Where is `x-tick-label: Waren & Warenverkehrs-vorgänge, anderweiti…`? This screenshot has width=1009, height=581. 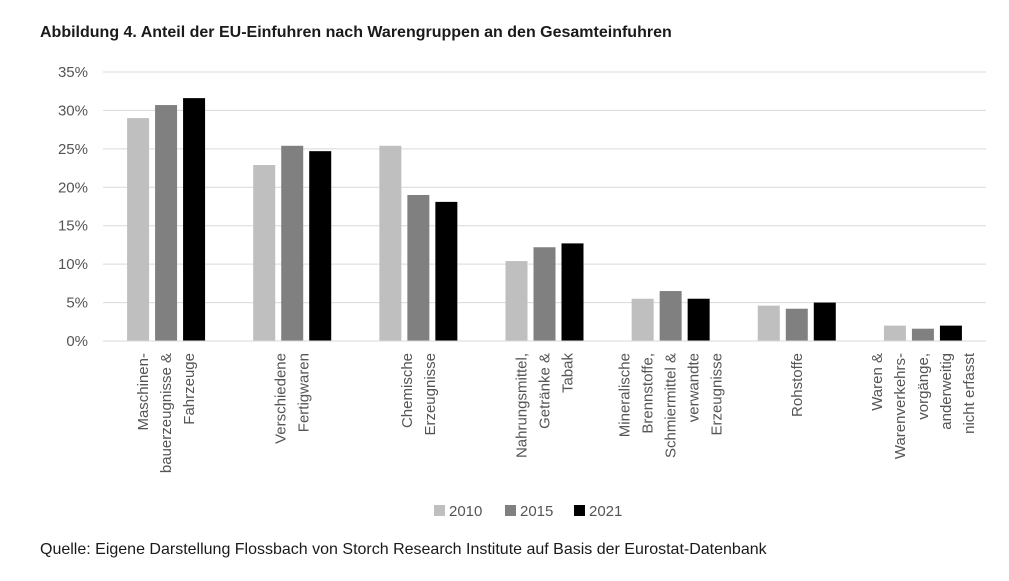
x-tick-label: Waren & Warenverkehrs-vorgänge, anderweiti… is located at coordinates (923, 405).